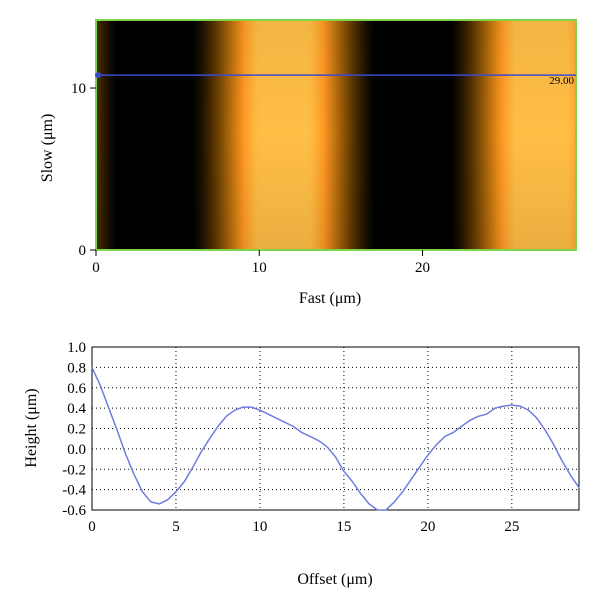 The width and height of the screenshot is (600, 612). Describe the element at coordinates (303, 527) in the screenshot. I see `profile-x-ticks: 0 5 10 15 20 25` at that location.